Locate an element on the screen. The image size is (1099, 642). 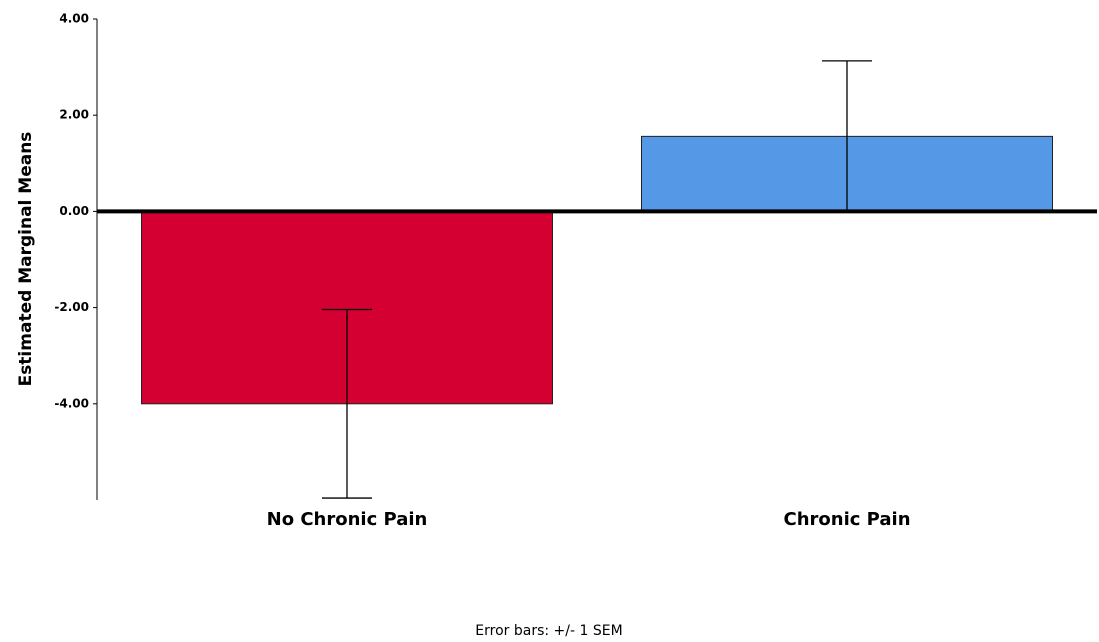
y-tick-label: -4.00 is located at coordinates (71, 403).